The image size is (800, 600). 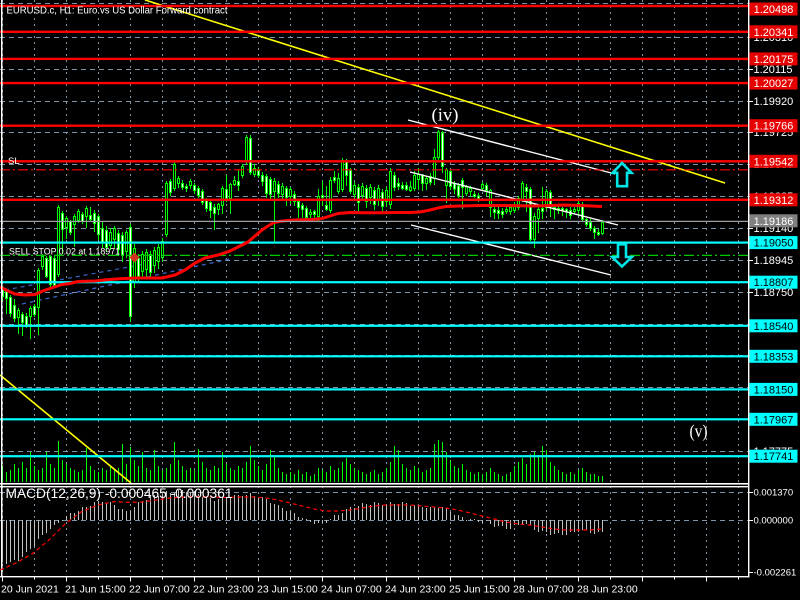 What do you see at coordinates (774, 33) in the screenshot?
I see `svg-text: 1.20341` at bounding box center [774, 33].